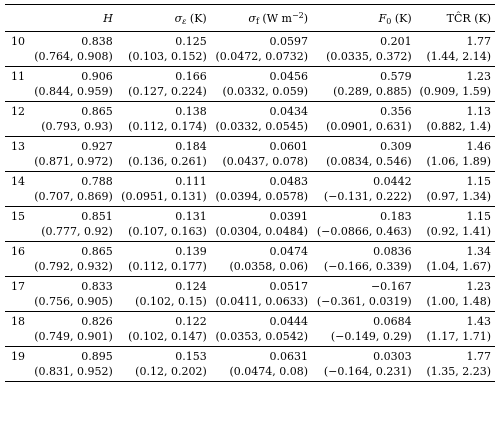 Image resolution: width=500 pixels, height=421 pixels. I want to click on header-h: H, so click(108, 18).